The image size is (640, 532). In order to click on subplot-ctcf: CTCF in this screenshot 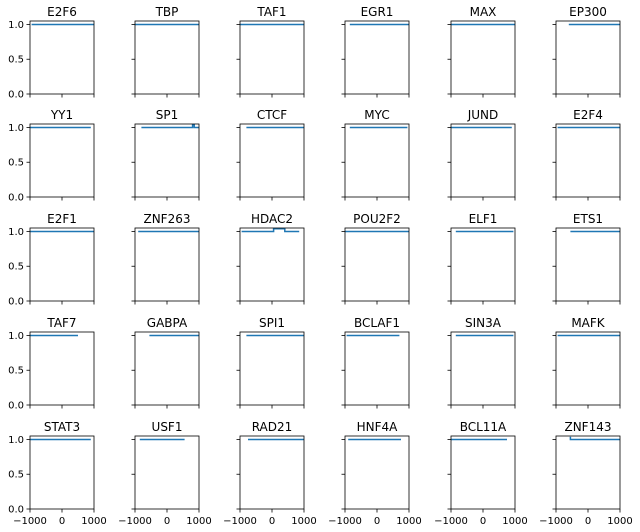, I will do `click(270, 154)`.